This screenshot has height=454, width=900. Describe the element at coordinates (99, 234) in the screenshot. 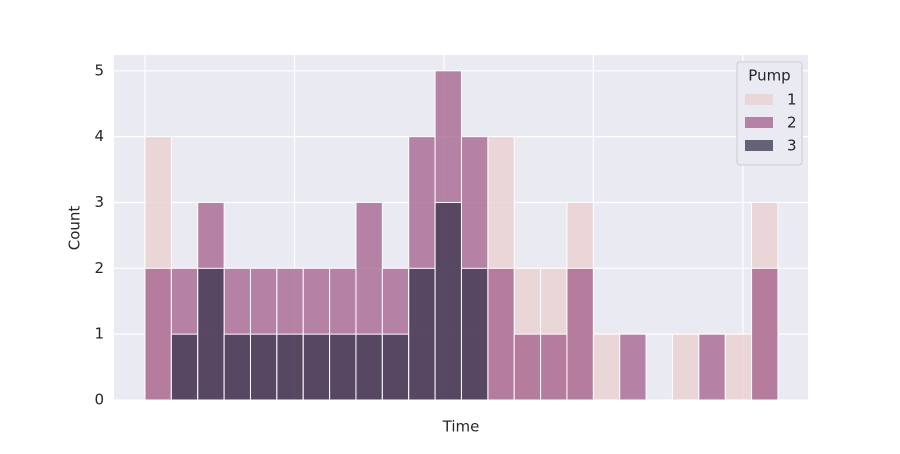

I see `labels: 0 1 2 3 4 5` at that location.